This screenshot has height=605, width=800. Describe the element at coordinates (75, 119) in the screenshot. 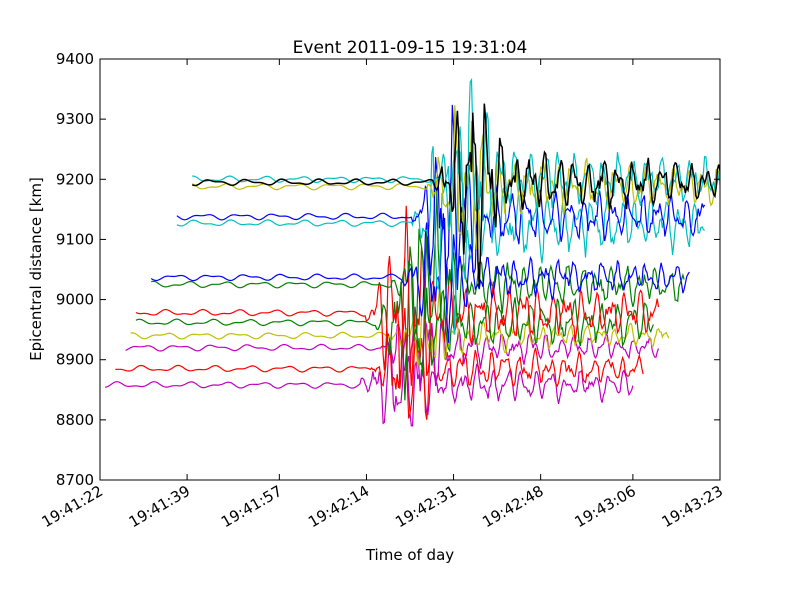

I see `y-tick-label: 9300` at that location.